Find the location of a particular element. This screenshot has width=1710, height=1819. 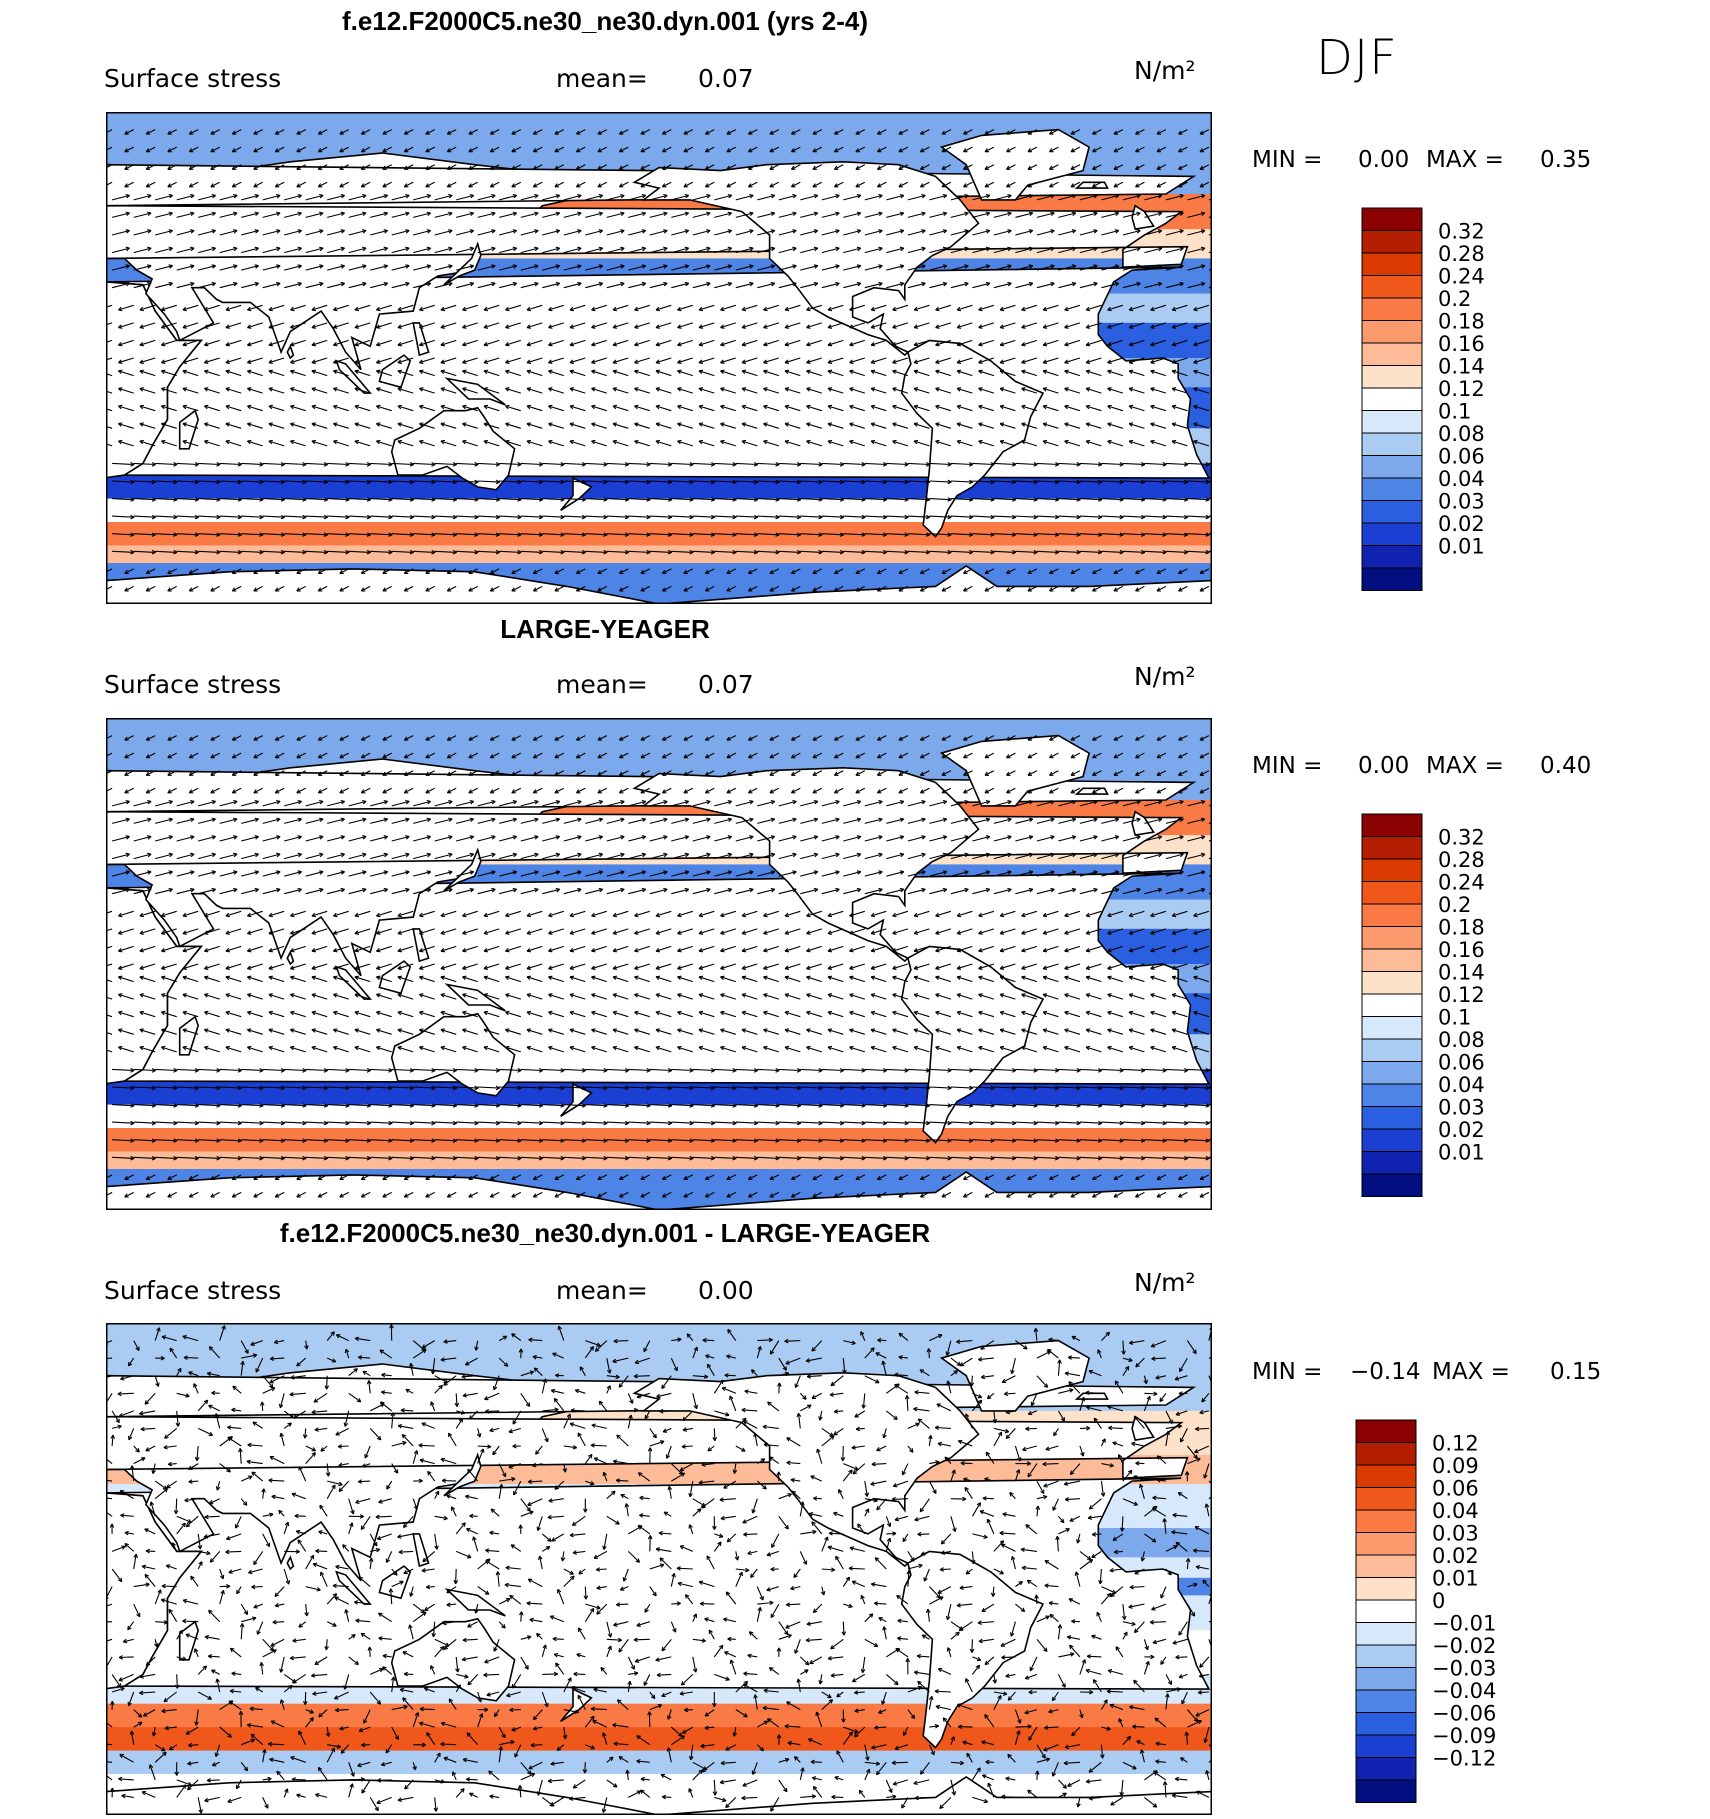

panel2-variable-label: Surface stress is located at coordinates (193, 684).